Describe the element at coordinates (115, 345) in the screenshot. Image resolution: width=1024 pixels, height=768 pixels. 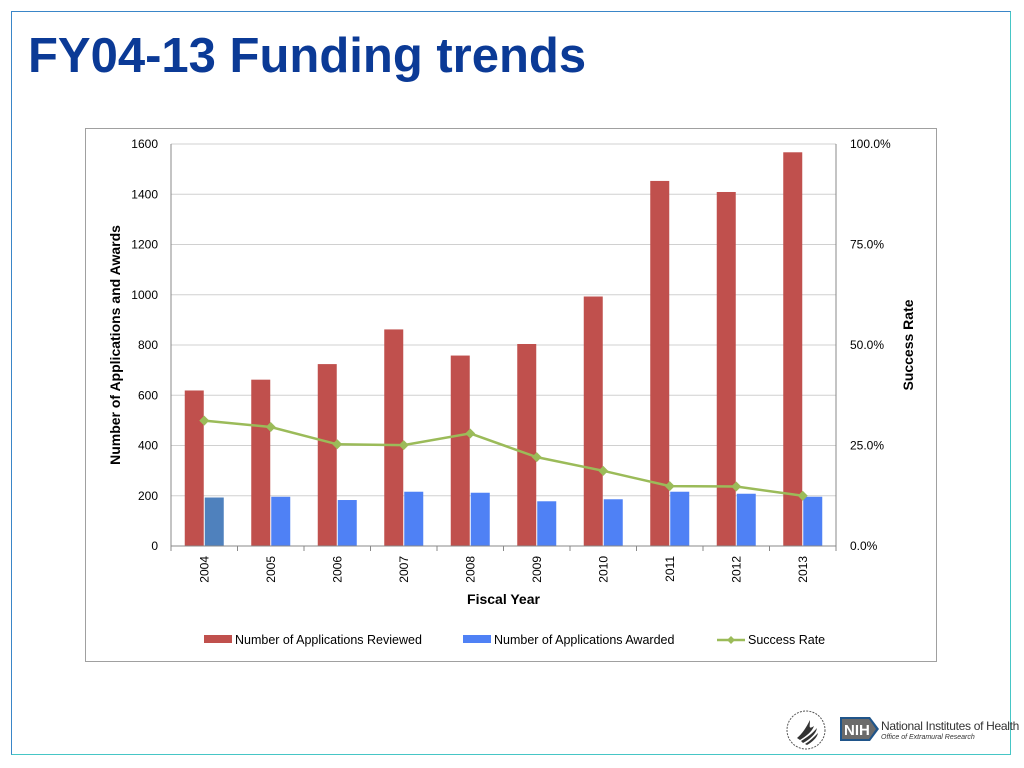
I see `y-axis-title: Number of Applications and Awards` at that location.